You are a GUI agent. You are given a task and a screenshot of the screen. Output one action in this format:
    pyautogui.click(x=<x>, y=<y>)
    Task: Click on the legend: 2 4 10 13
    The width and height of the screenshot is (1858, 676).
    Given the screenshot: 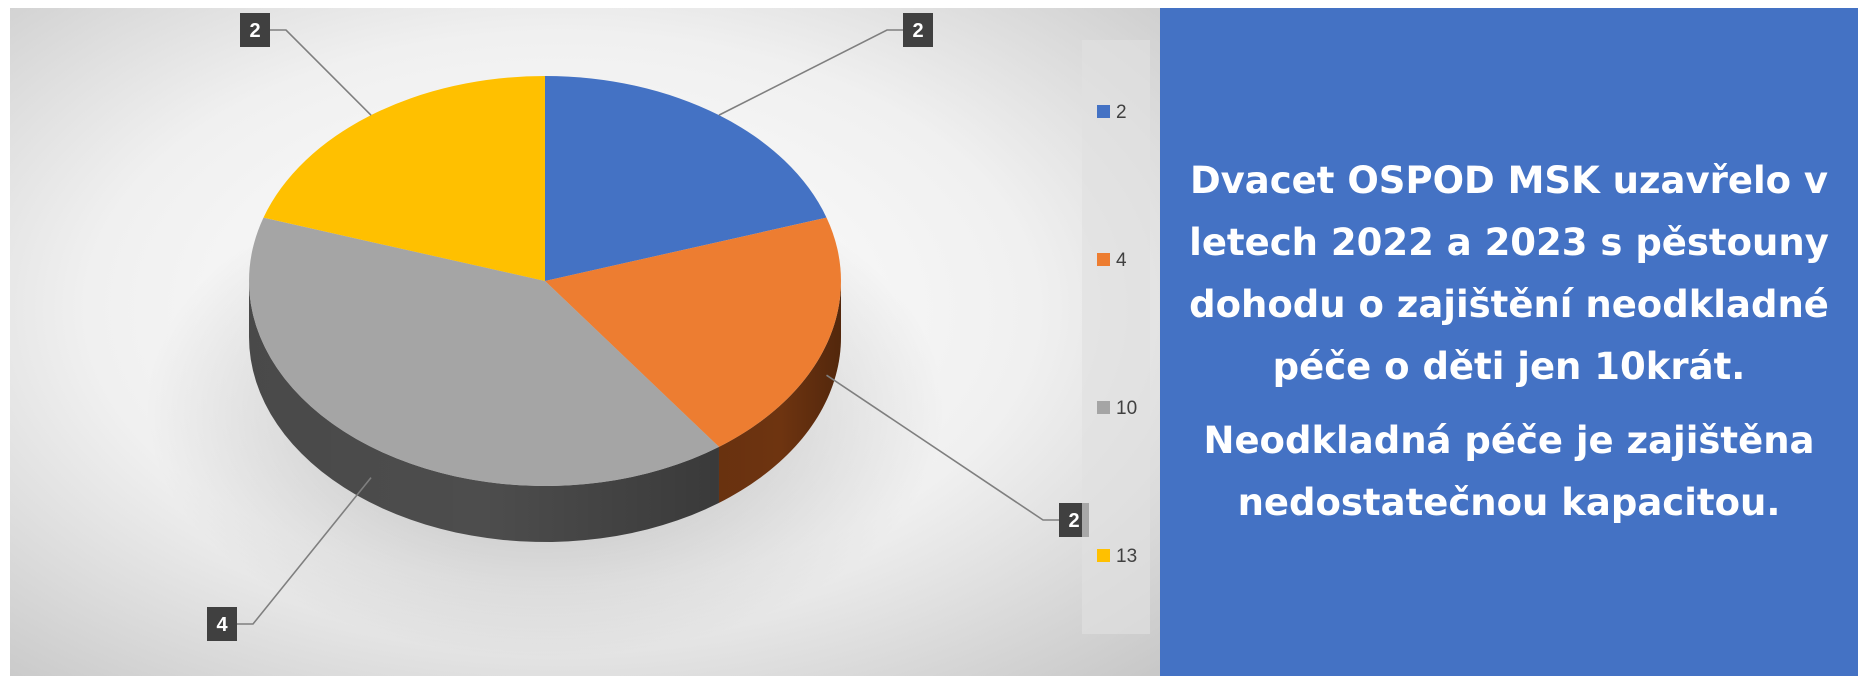 What is the action you would take?
    pyautogui.click(x=1117, y=334)
    